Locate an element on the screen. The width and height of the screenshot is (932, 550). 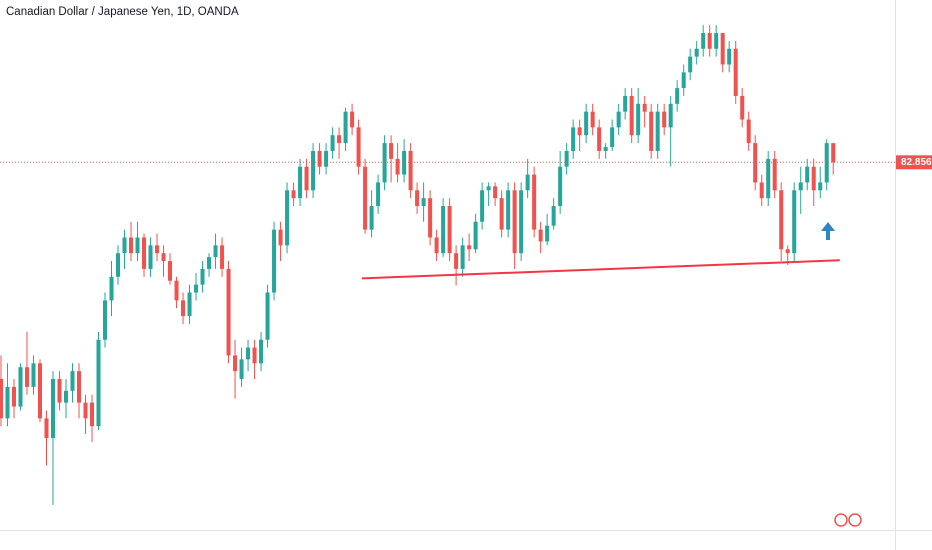
logo is located at coordinates (848, 520).